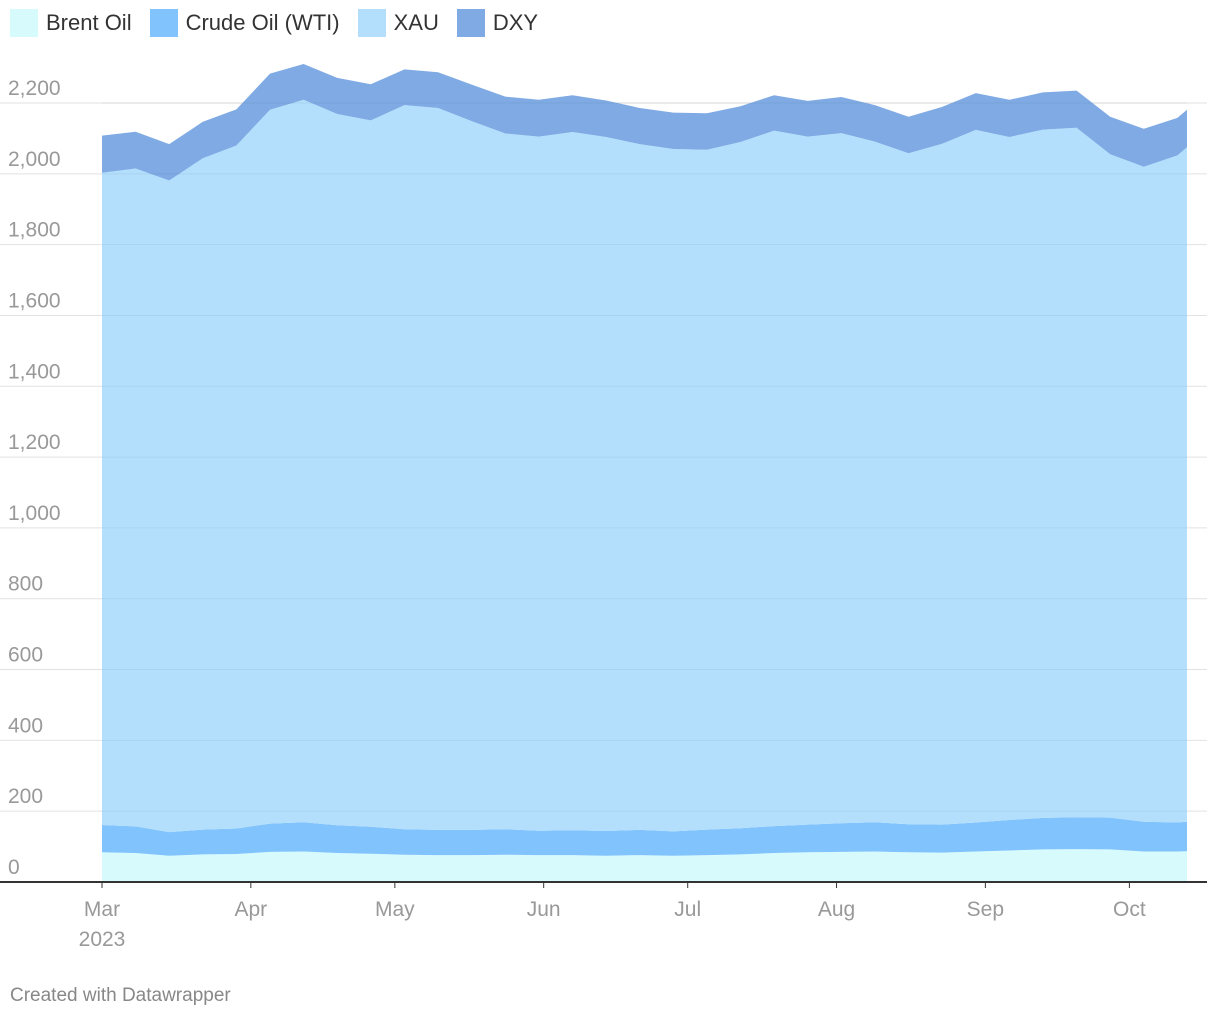 The height and width of the screenshot is (1020, 1220). I want to click on legend-label-brent-oil: Brent Oil, so click(89, 22).